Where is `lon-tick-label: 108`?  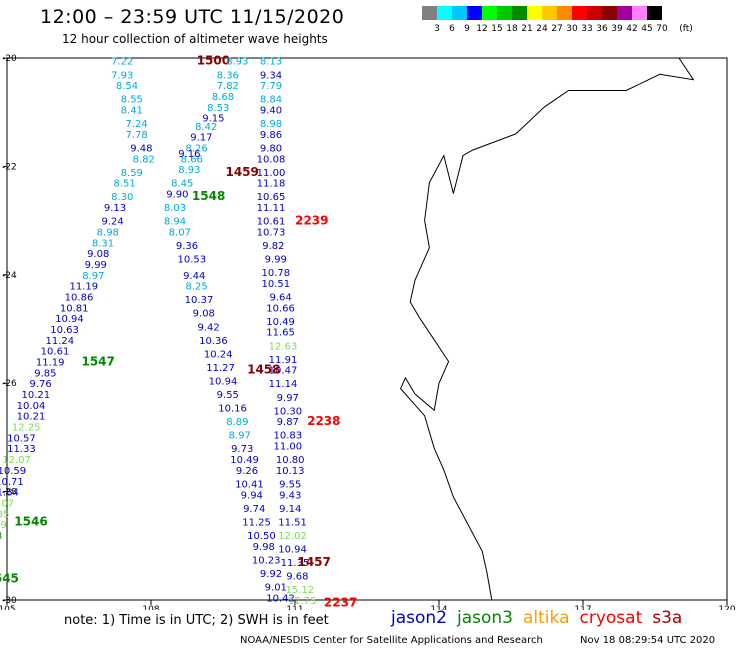 lon-tick-label: 108 is located at coordinates (150, 607).